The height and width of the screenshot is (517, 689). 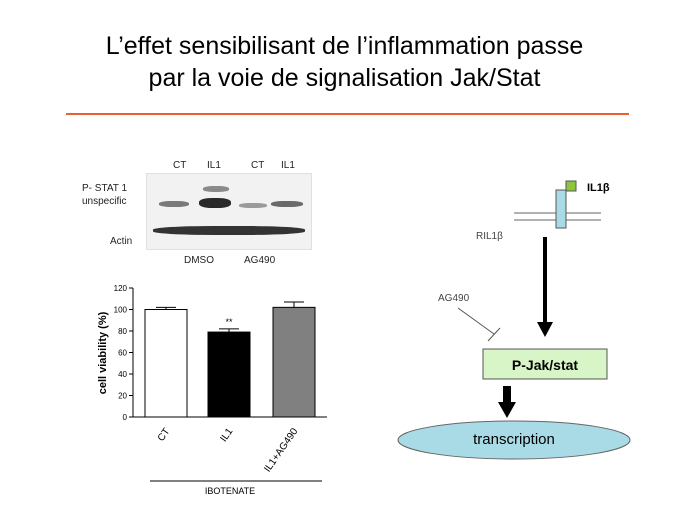 I want to click on transcription-label: transcription, so click(x=514, y=439).